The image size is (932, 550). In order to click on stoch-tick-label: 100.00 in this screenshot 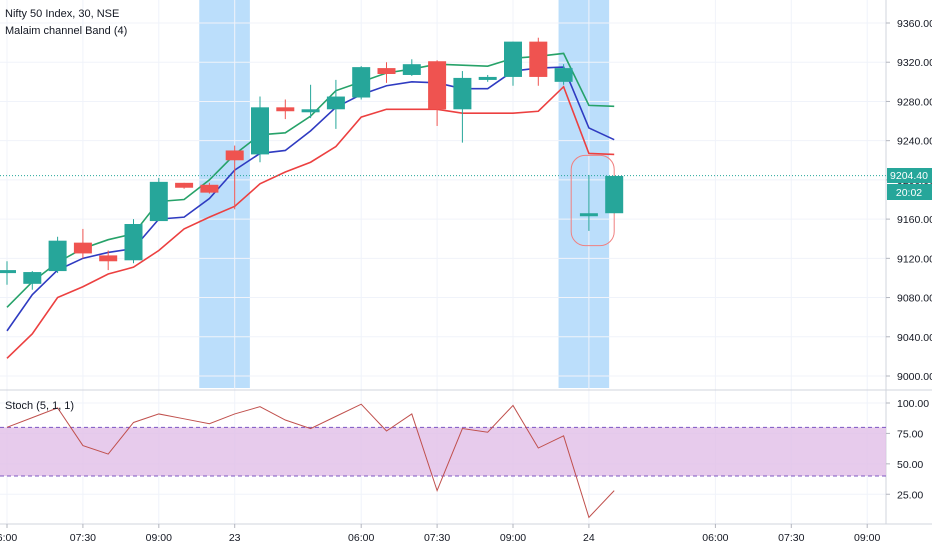, I will do `click(913, 404)`.